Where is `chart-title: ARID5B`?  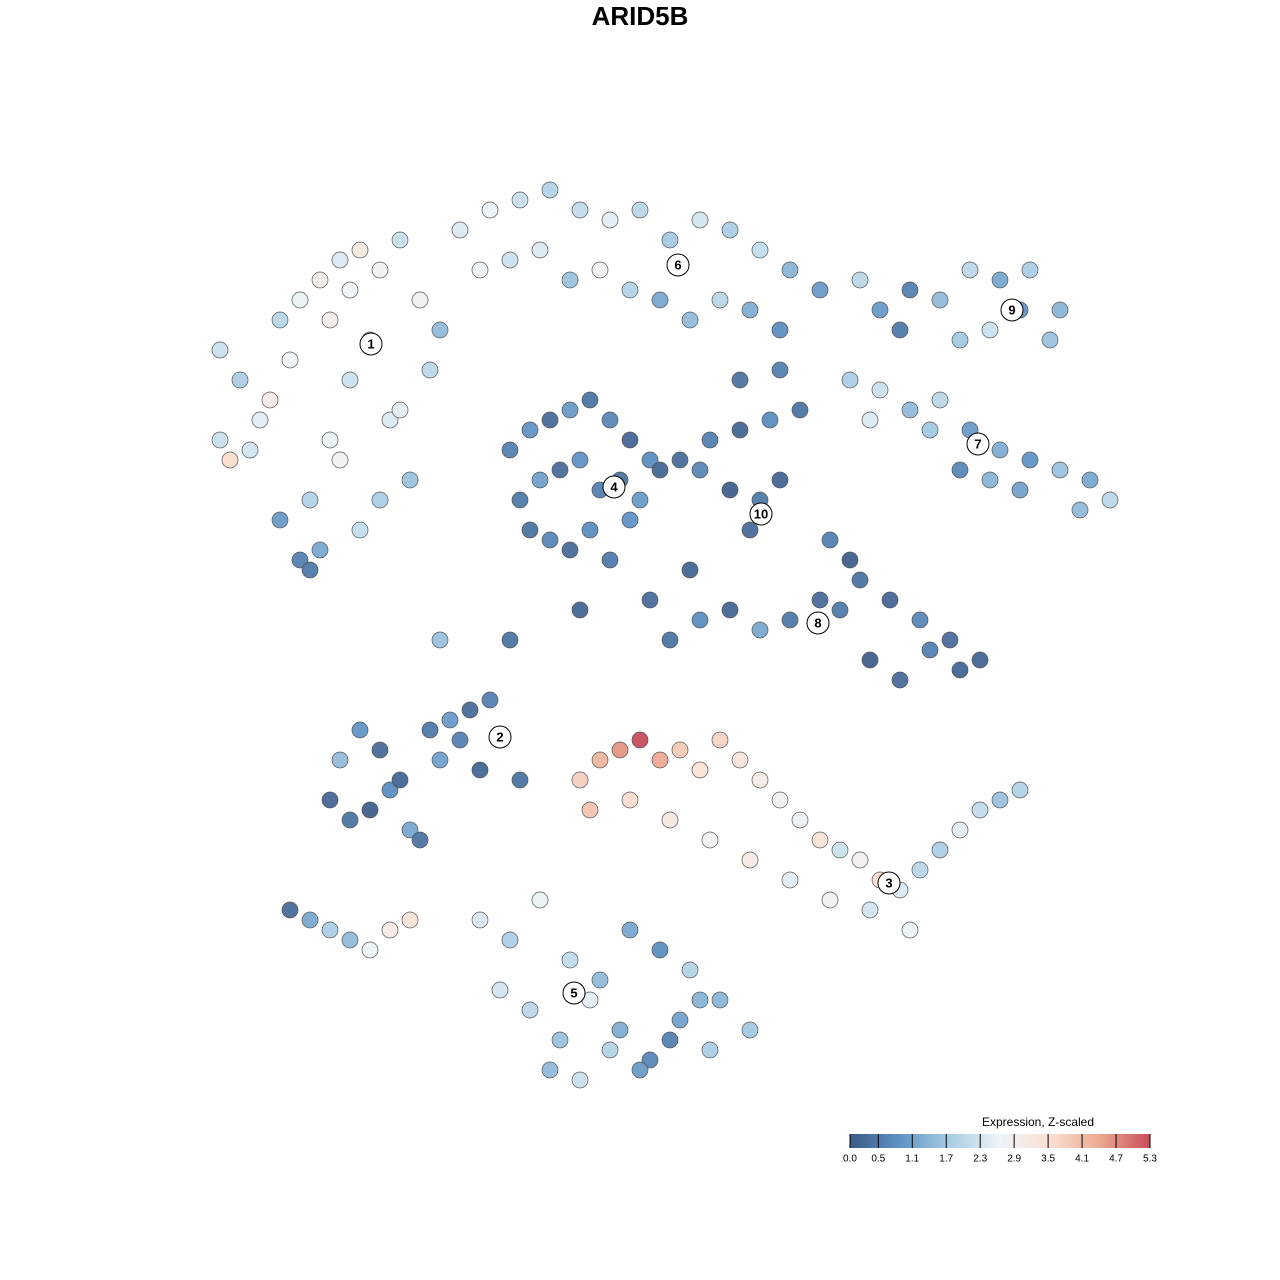 chart-title: ARID5B is located at coordinates (640, 16).